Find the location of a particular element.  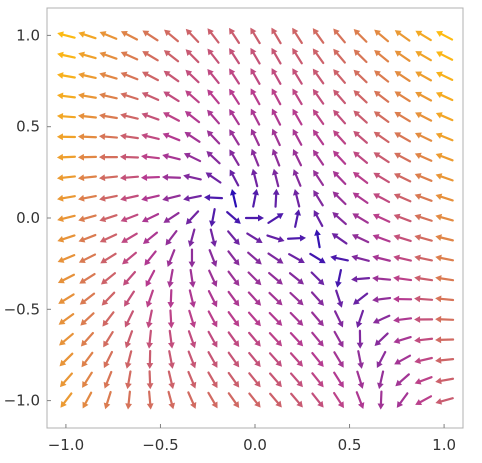

y-axis: −1.0 −0.5 0.0 0.5 1.0 is located at coordinates (27, 218).